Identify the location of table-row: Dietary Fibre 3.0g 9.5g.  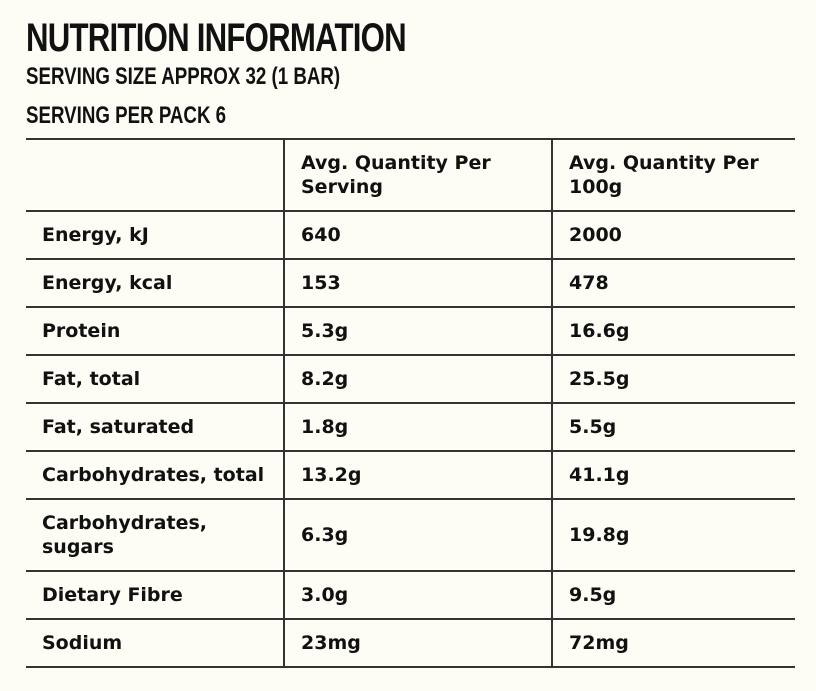
(410, 595).